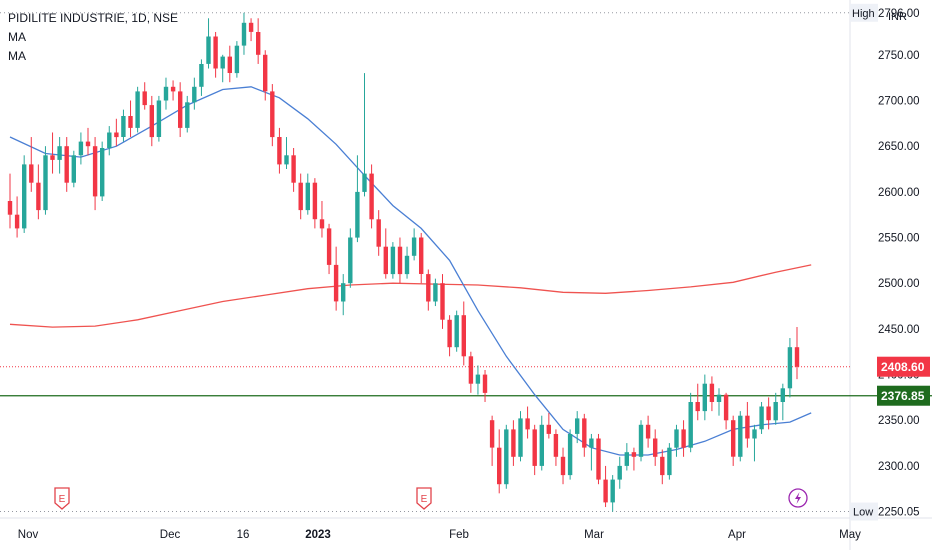 This screenshot has height=550, width=932. Describe the element at coordinates (17, 37) in the screenshot. I see `indicator-ma-1: MA` at that location.